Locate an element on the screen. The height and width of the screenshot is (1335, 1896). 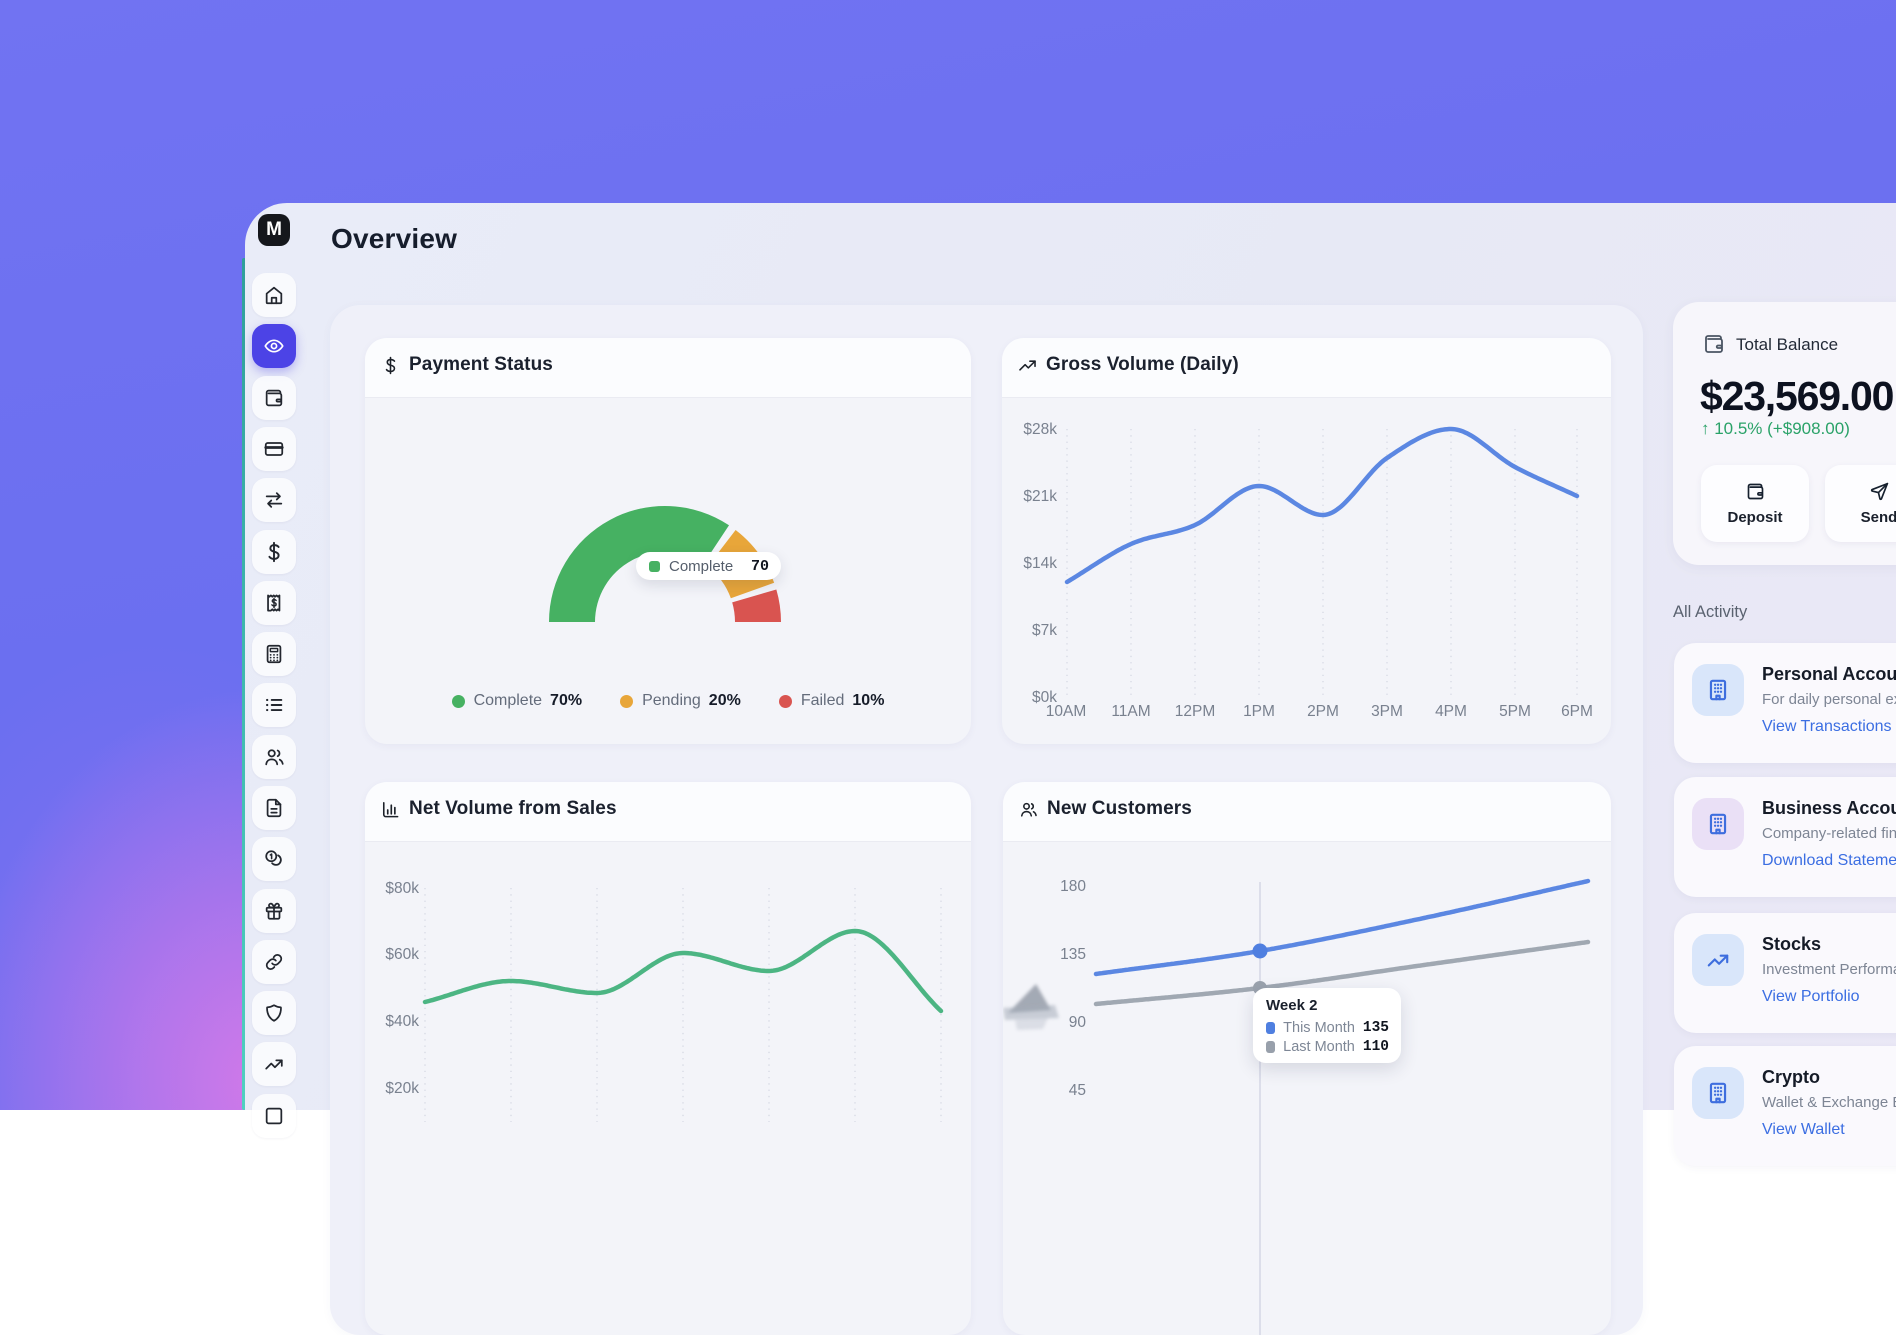
svg-text: 4PM is located at coordinates (1451, 711).